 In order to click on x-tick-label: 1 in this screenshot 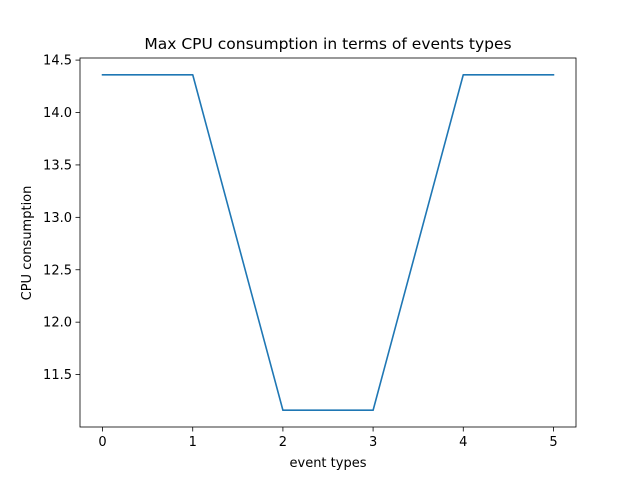, I will do `click(193, 442)`.